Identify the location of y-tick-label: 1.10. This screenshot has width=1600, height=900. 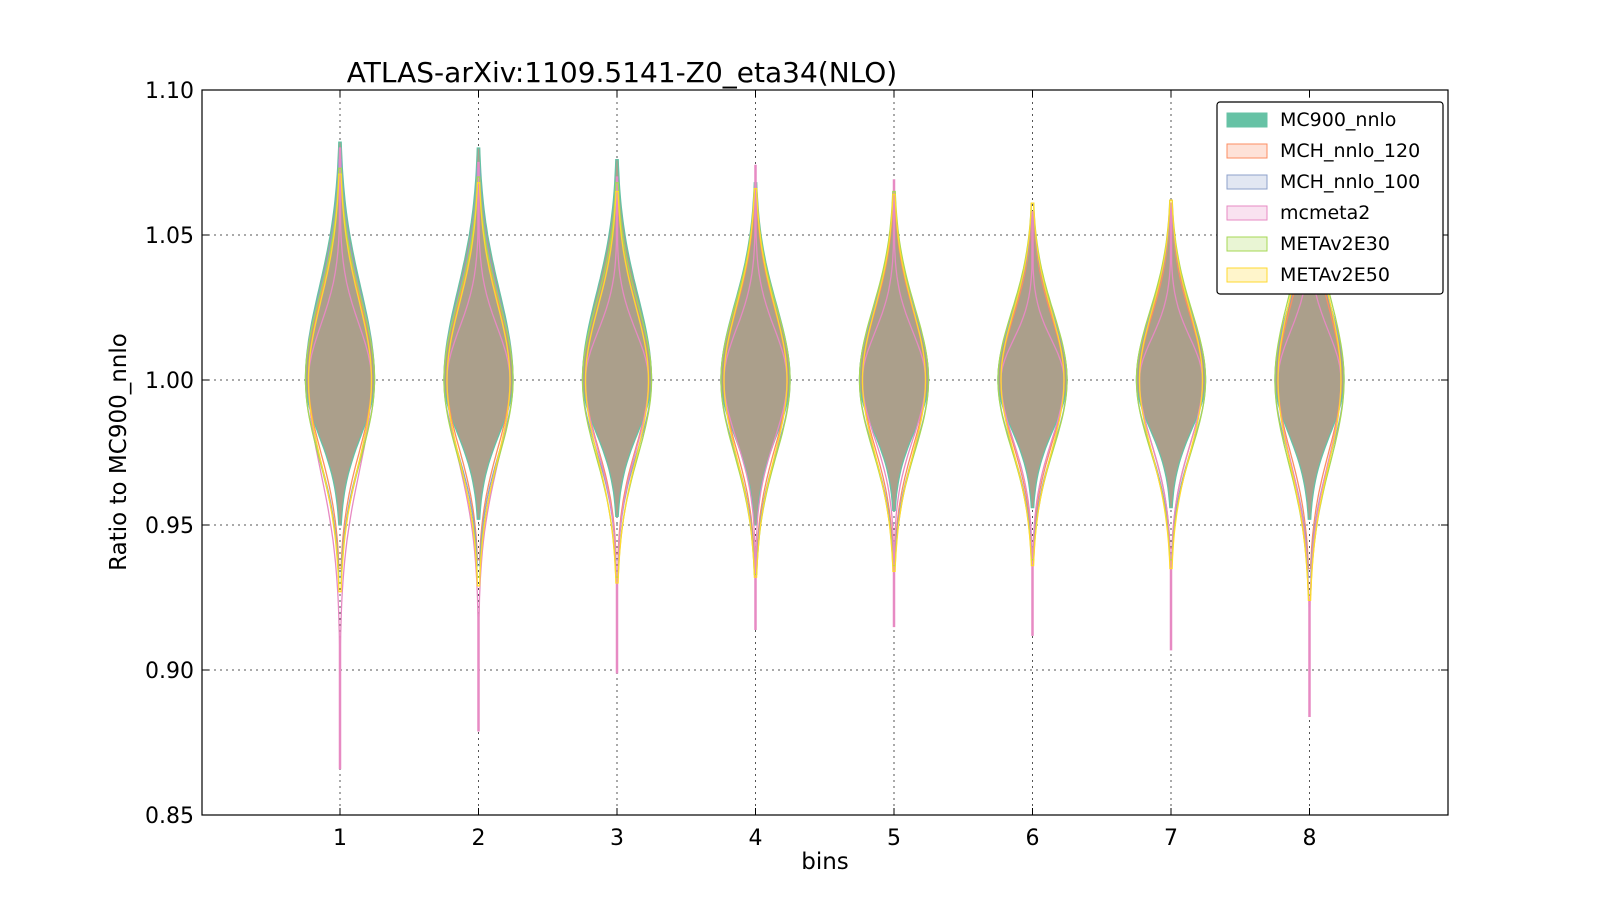
(169, 91).